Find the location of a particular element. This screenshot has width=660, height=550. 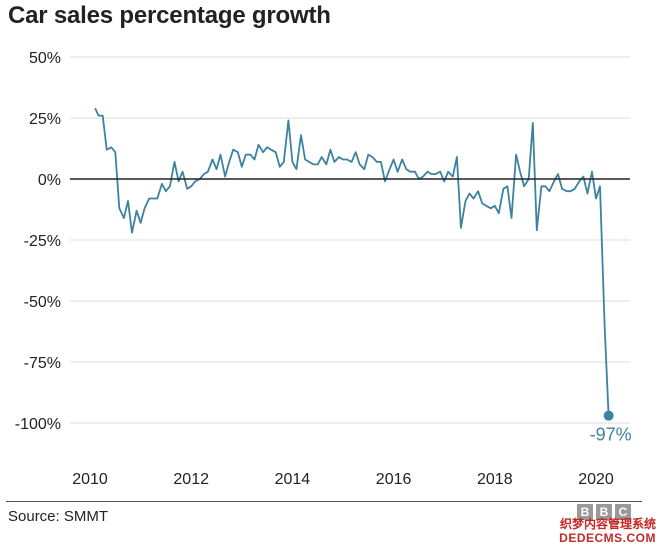

y-tick-label: -100% is located at coordinates (38, 424).